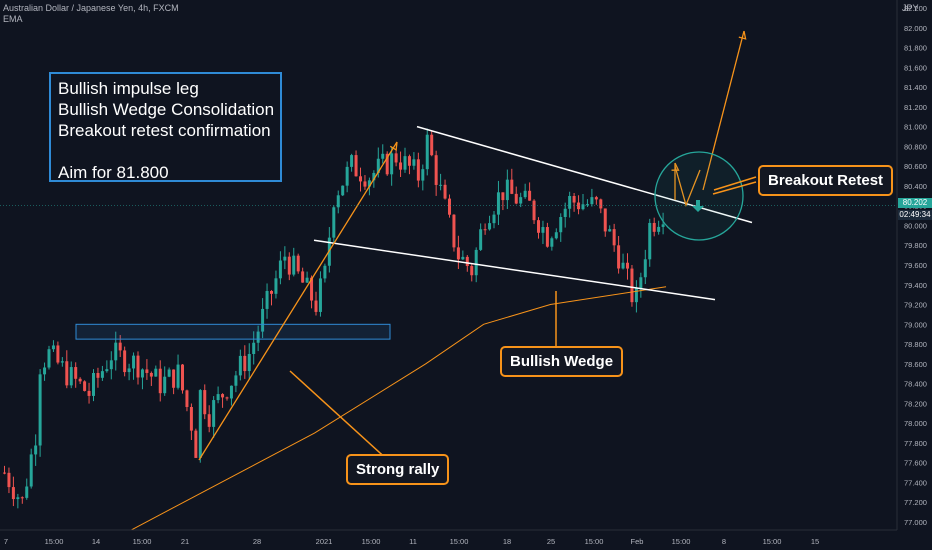 Image resolution: width=932 pixels, height=550 pixels. I want to click on price-tick-label: 77.800, so click(915, 443).